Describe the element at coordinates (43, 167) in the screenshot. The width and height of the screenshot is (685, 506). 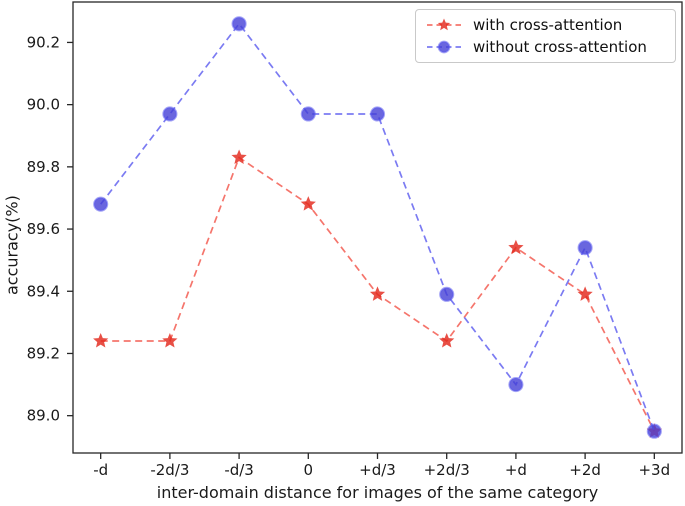
I see `svg-text: 89.8` at that location.